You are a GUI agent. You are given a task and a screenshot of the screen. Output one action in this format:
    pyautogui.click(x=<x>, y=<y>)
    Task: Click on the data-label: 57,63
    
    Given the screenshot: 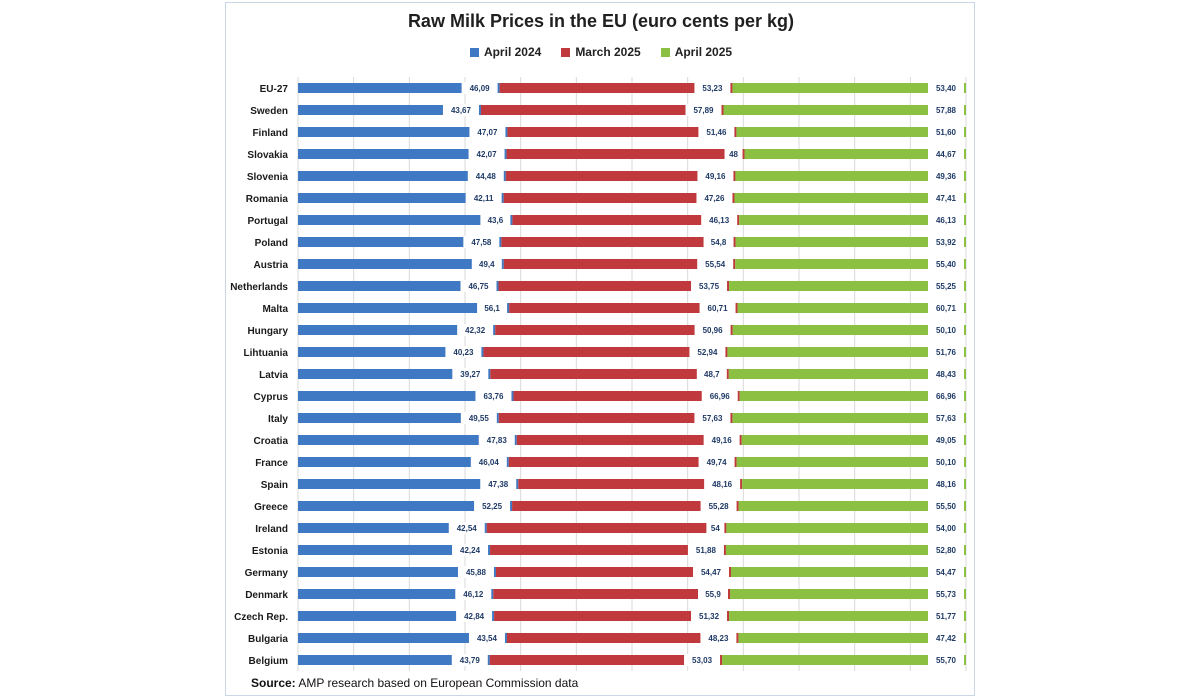 What is the action you would take?
    pyautogui.click(x=946, y=418)
    